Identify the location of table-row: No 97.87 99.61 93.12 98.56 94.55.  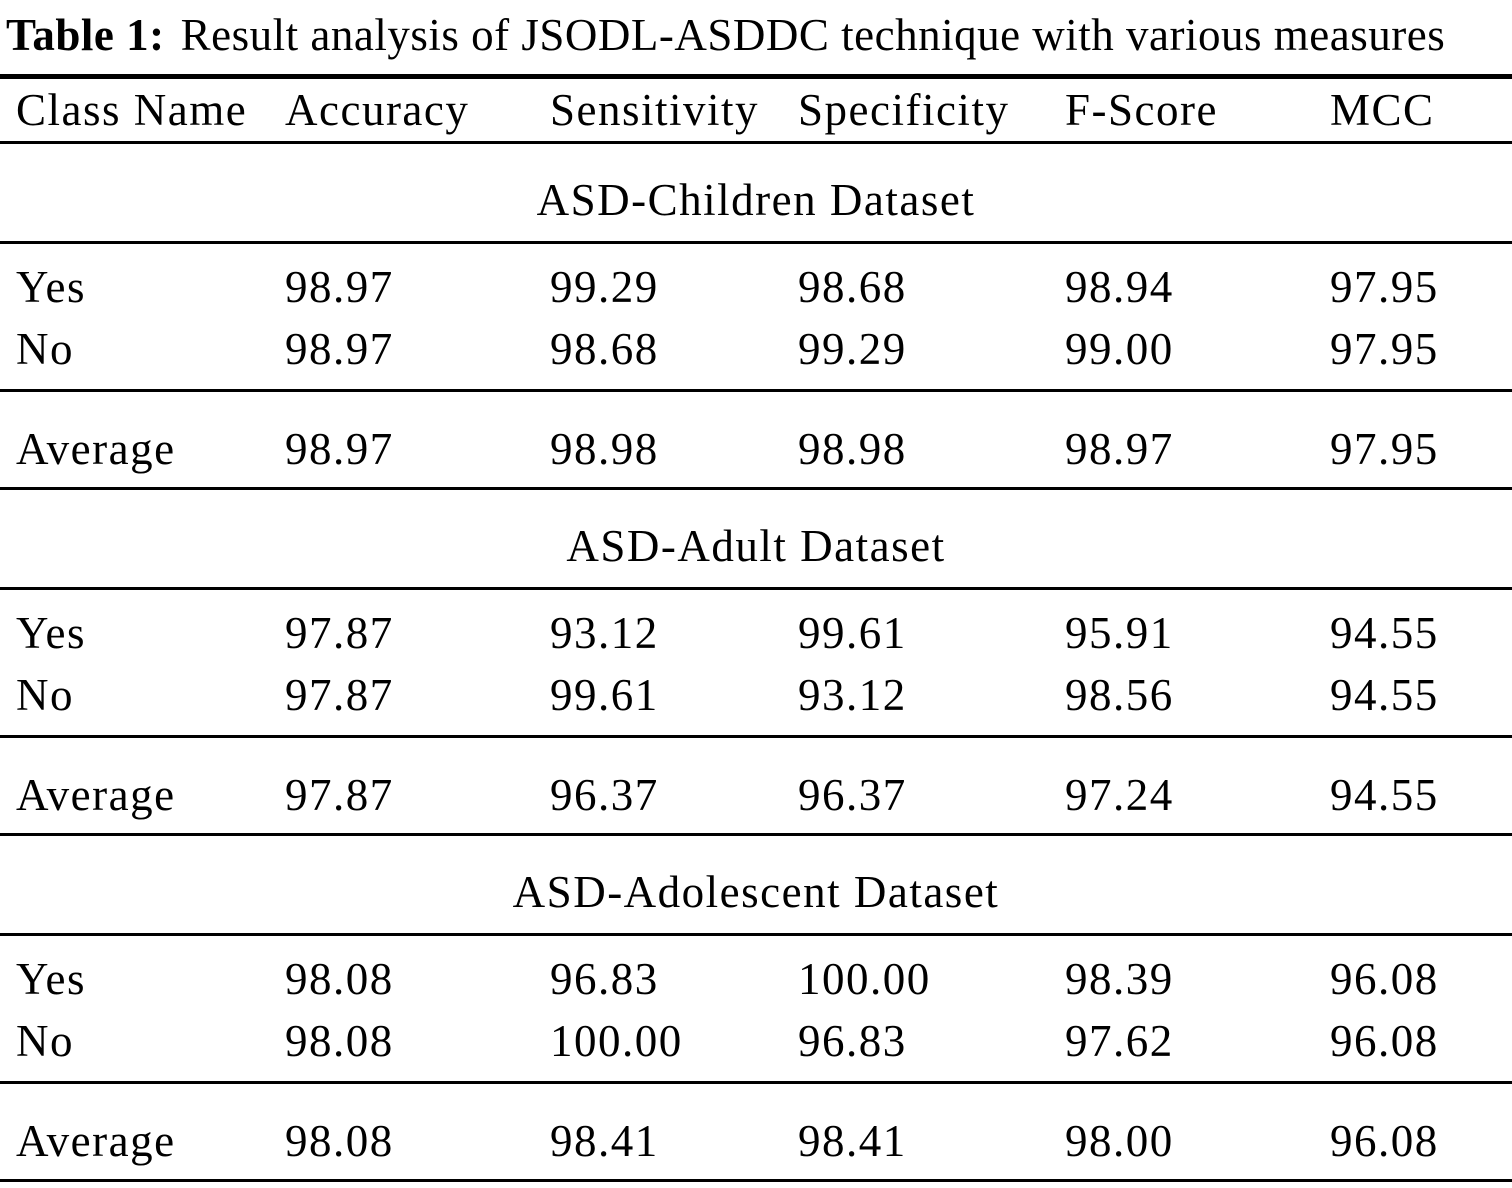
(756, 700).